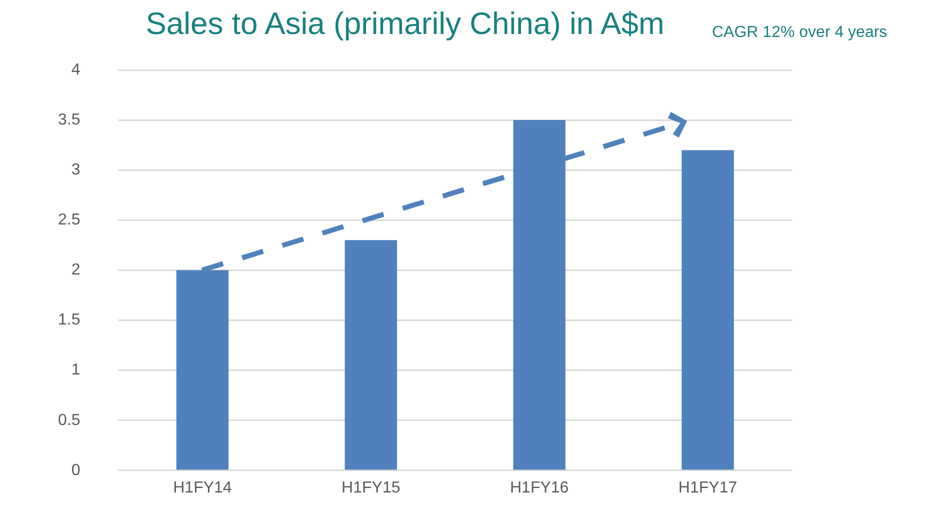  Describe the element at coordinates (69, 119) in the screenshot. I see `y-tick-label: 3.5` at that location.